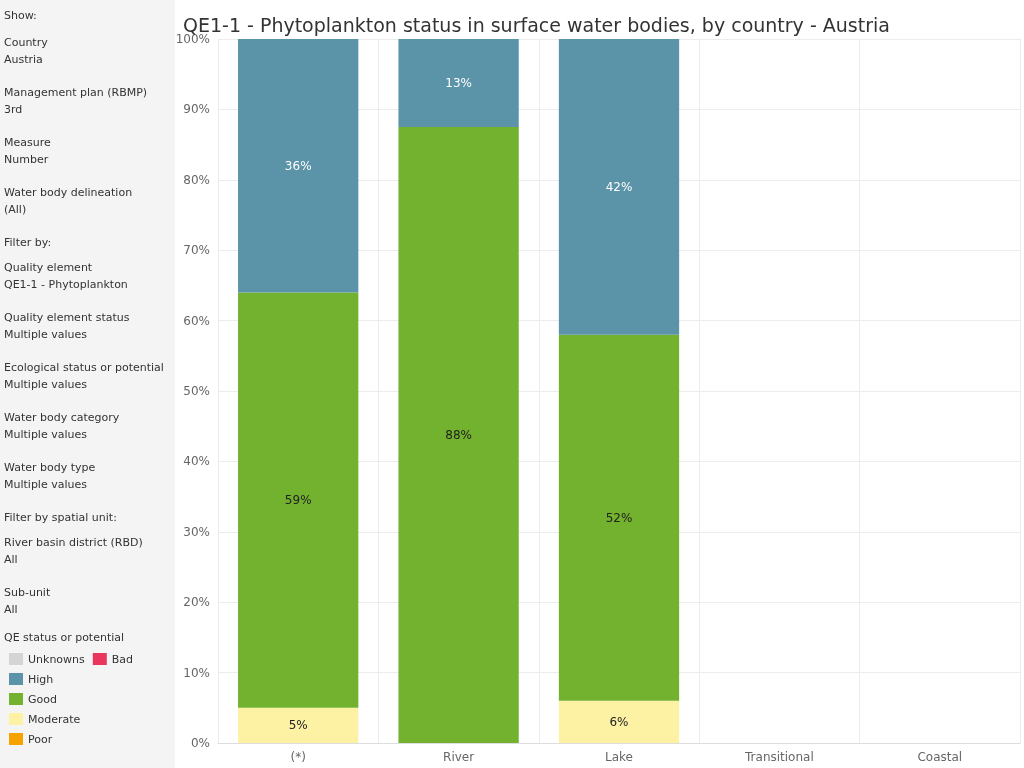  I want to click on legend-label: Poor, so click(40, 739).